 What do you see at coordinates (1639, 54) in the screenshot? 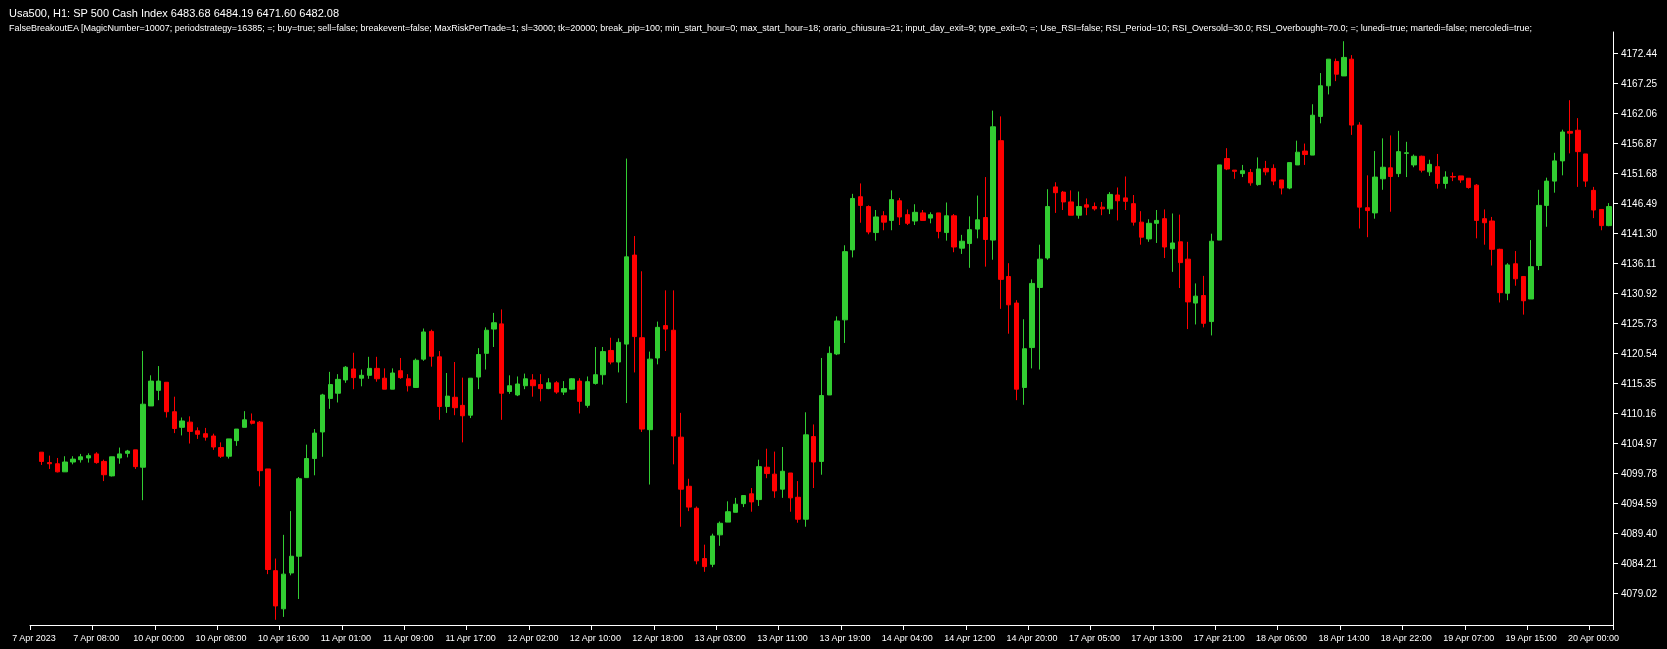
I see `y-tick-label: 4172.44` at bounding box center [1639, 54].